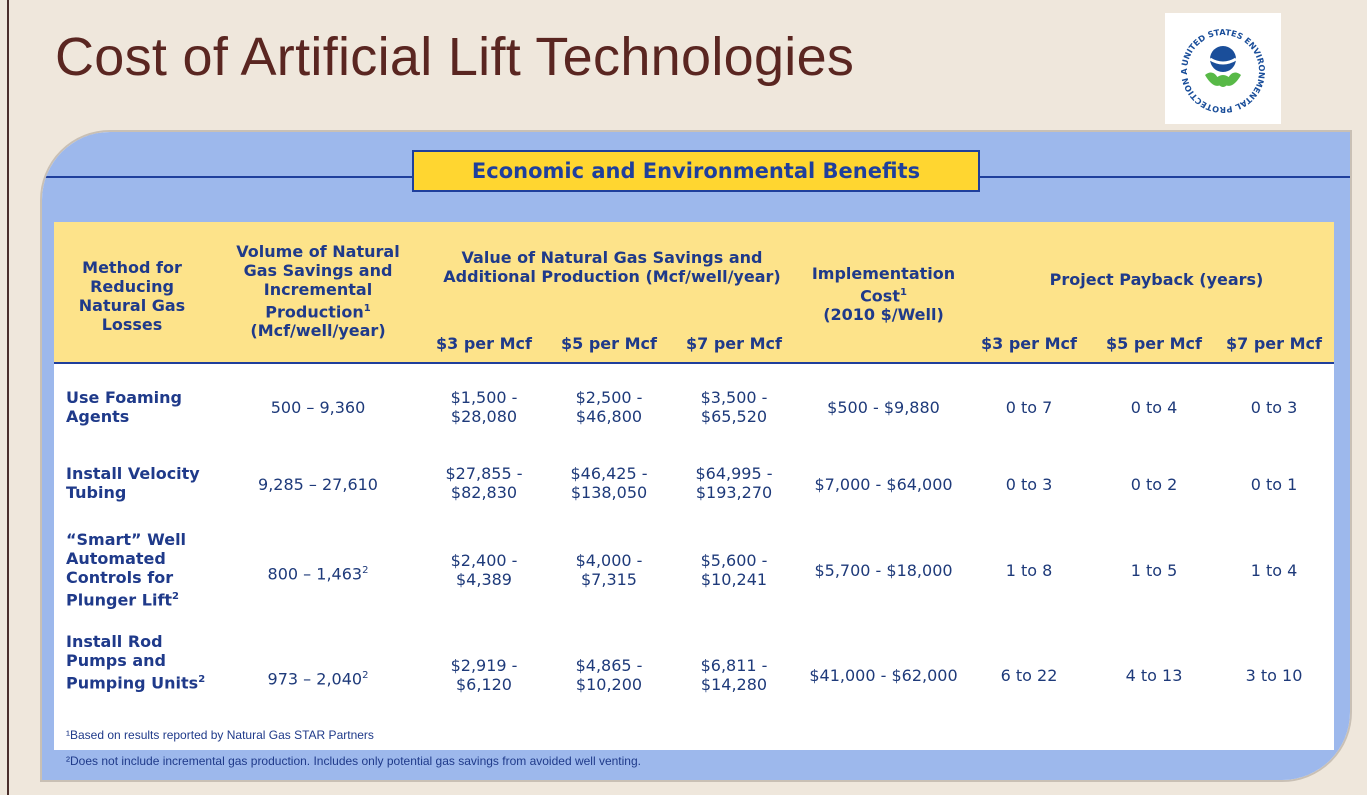  Describe the element at coordinates (1154, 343) in the screenshot. I see `header-payback-5: $5 per Mcf` at that location.